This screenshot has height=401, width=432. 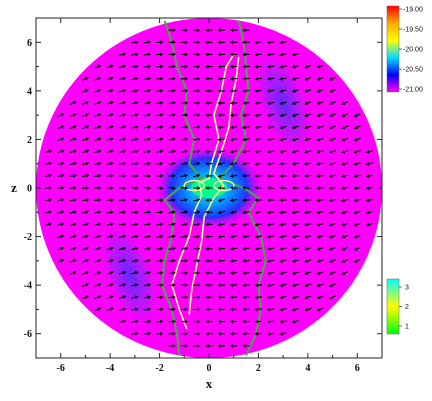 I want to click on colorbar-main-label: -19.50, so click(x=413, y=30).